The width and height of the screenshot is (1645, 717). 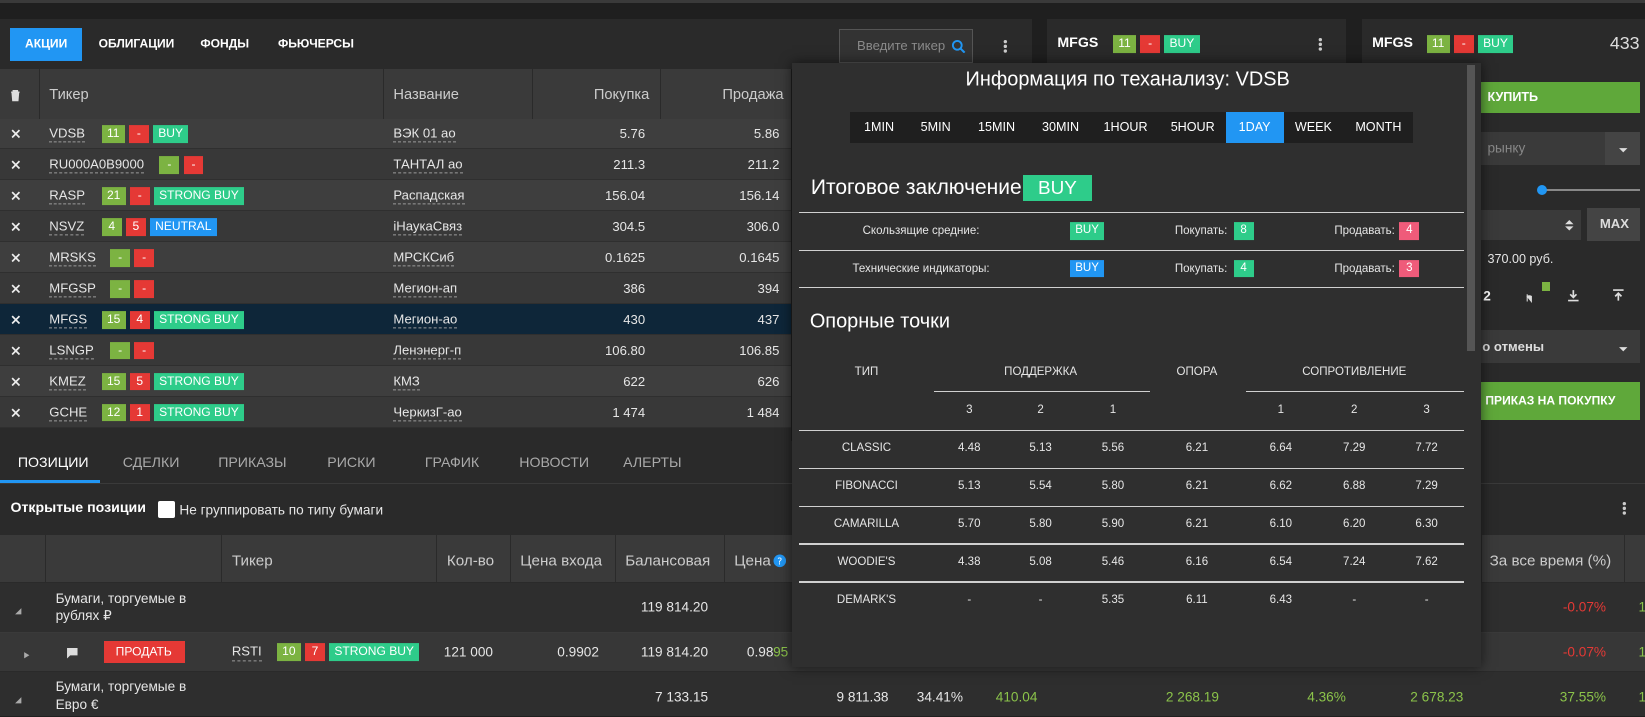 What do you see at coordinates (1355, 392) in the screenshot?
I see `header-underline` at bounding box center [1355, 392].